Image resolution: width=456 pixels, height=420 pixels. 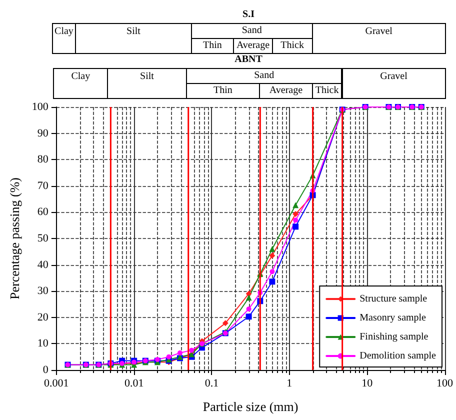 I want to click on y-tick-label: 0, so click(x=45, y=370).